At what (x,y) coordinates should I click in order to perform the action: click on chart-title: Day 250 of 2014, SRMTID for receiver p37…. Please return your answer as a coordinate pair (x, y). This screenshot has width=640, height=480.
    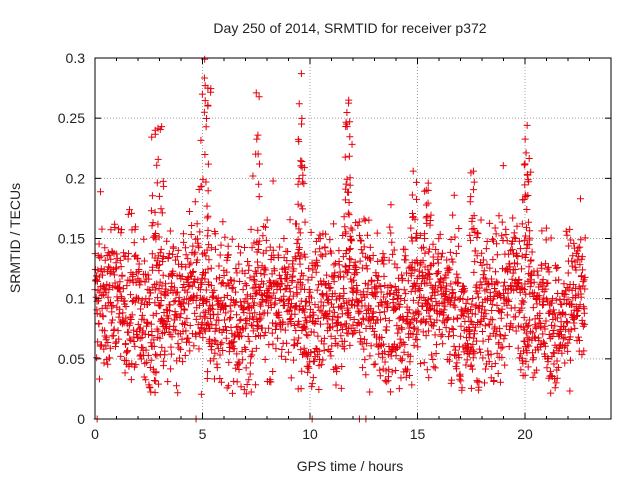
    Looking at the image, I should click on (349, 28).